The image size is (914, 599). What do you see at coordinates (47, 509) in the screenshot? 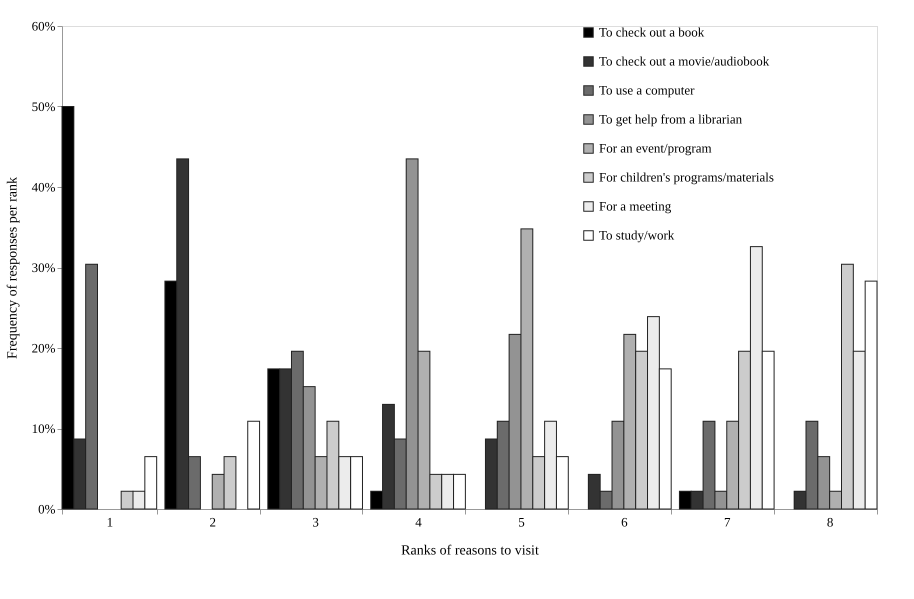
I see `y-tick-label: 0%` at bounding box center [47, 509].